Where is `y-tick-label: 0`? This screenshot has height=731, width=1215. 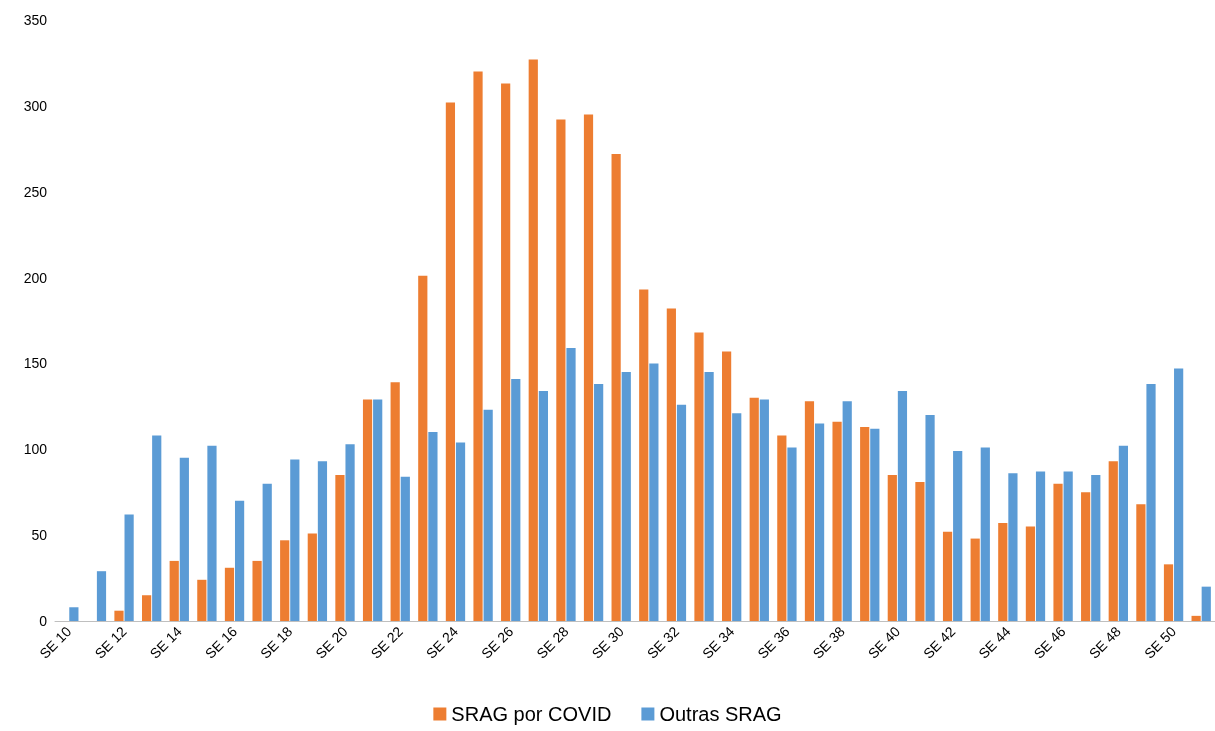 y-tick-label: 0 is located at coordinates (43, 621).